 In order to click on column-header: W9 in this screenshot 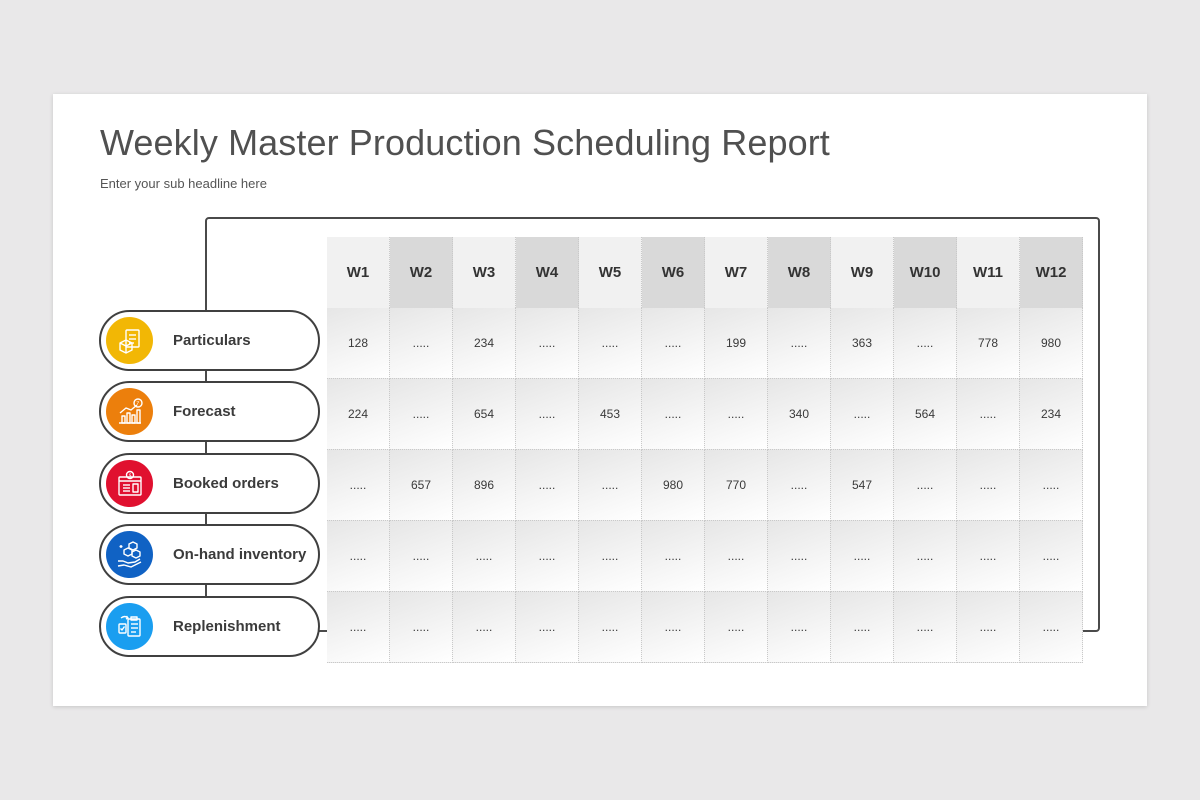, I will do `click(862, 272)`.